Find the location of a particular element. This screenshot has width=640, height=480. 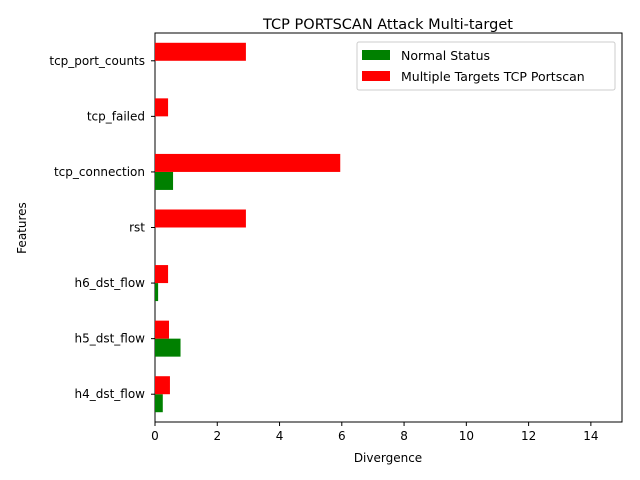

legend-box is located at coordinates (486, 66).